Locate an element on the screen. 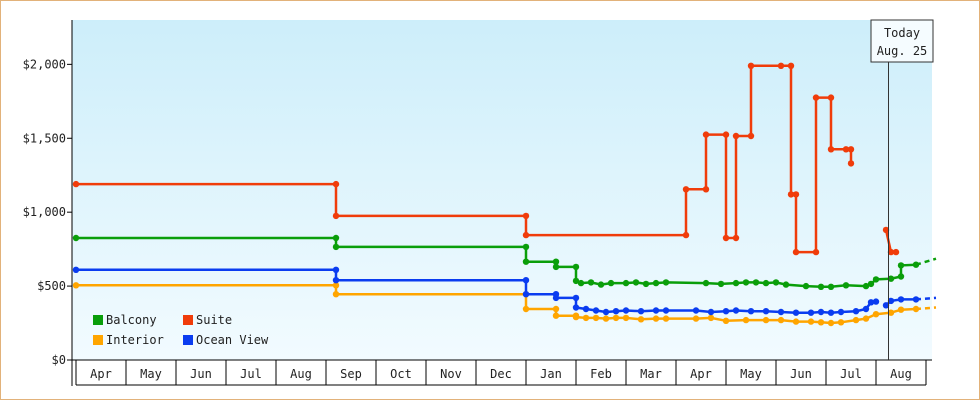 This screenshot has width=980, height=400. y-tick-label: $2,000 is located at coordinates (44, 64).